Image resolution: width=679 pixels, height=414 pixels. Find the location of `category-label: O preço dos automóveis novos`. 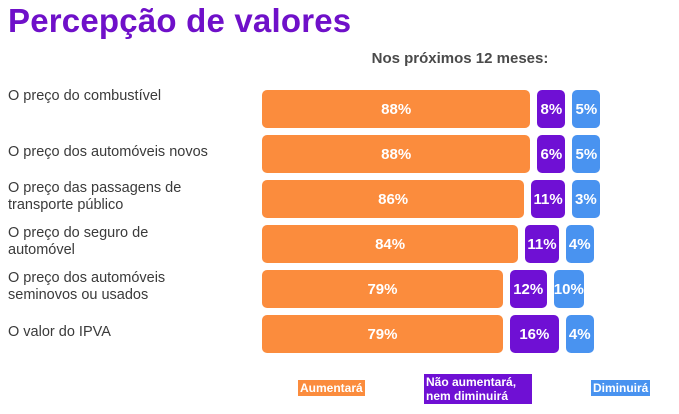

category-label: O preço dos automóveis novos is located at coordinates (108, 151).